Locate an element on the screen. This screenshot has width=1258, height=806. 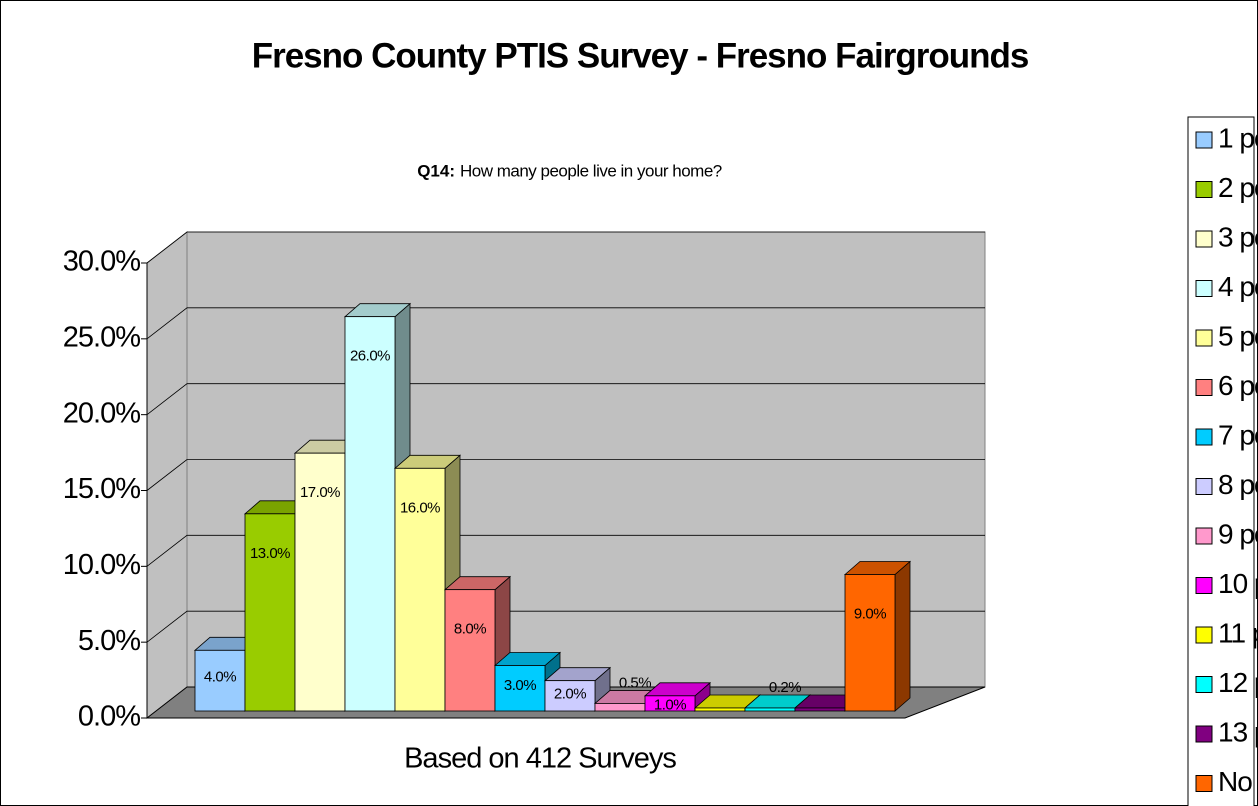
x-axis-label: Based on 412 Surveys is located at coordinates (540, 759).